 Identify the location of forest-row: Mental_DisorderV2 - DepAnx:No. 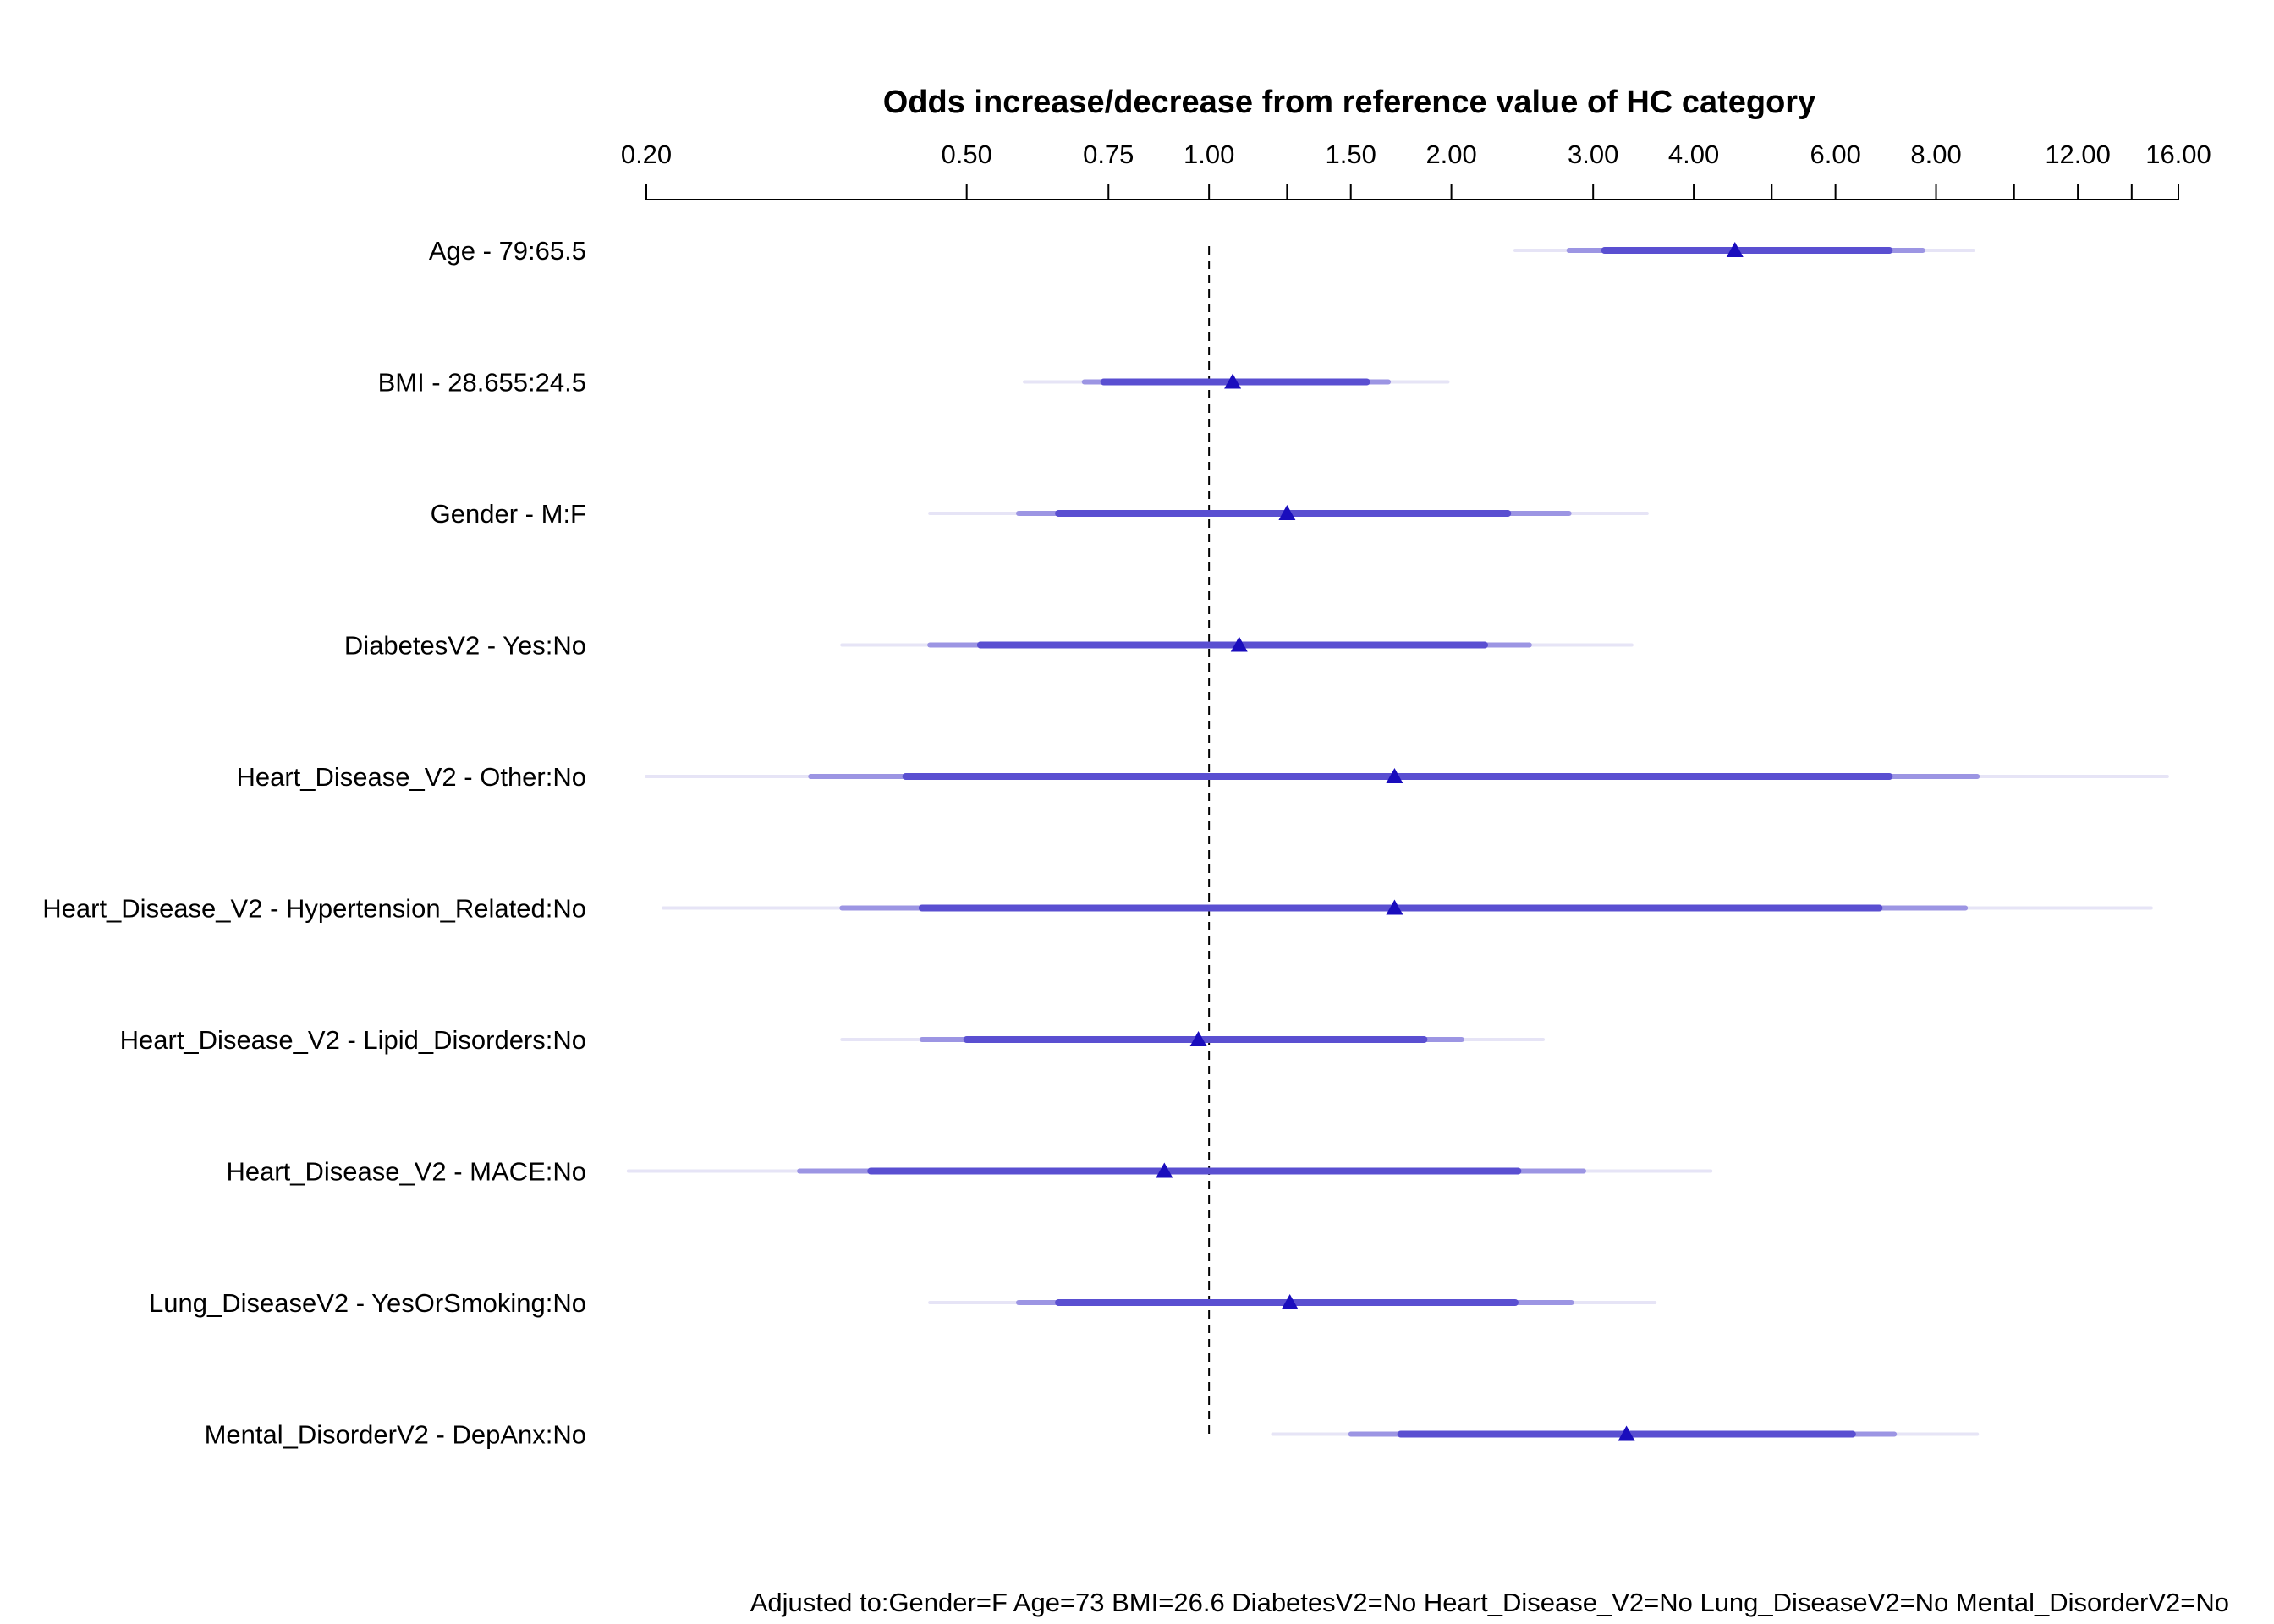
(1093, 1435).